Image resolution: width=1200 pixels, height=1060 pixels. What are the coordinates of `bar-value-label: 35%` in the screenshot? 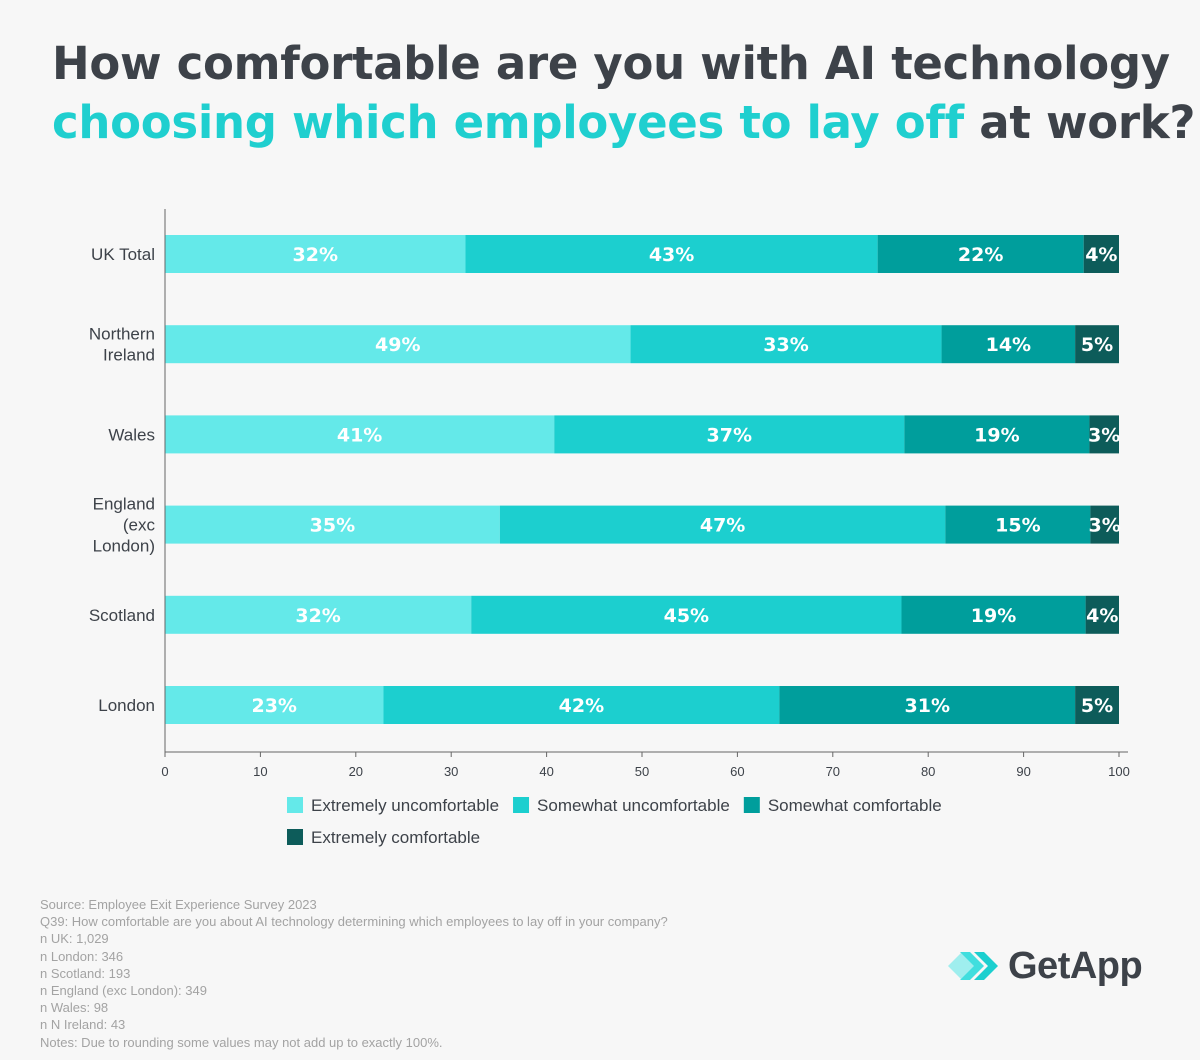 It's located at (332, 526).